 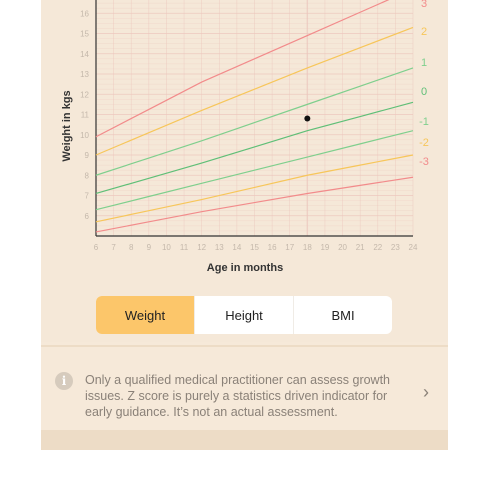 I want to click on x-tick-label: 10, so click(x=166, y=247).